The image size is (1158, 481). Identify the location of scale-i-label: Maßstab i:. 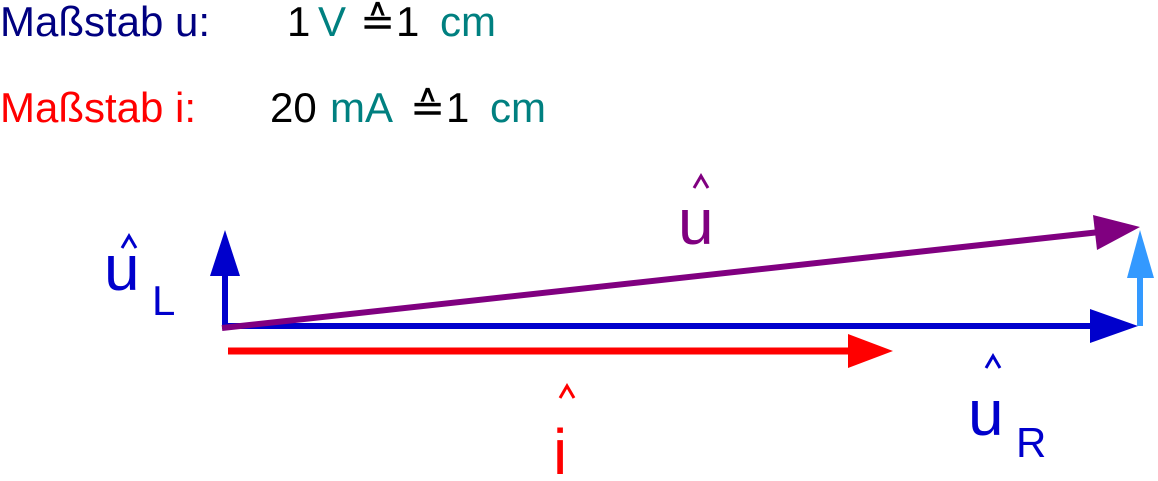
(98, 107).